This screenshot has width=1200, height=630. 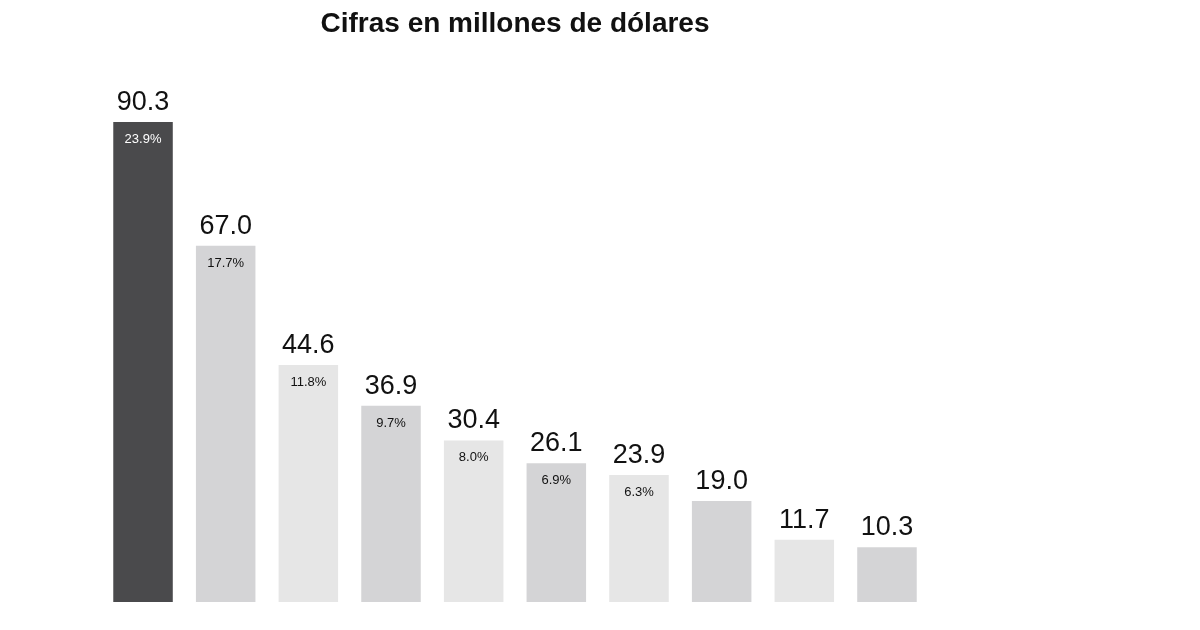 I want to click on data-label: 19.0, so click(x=721, y=480).